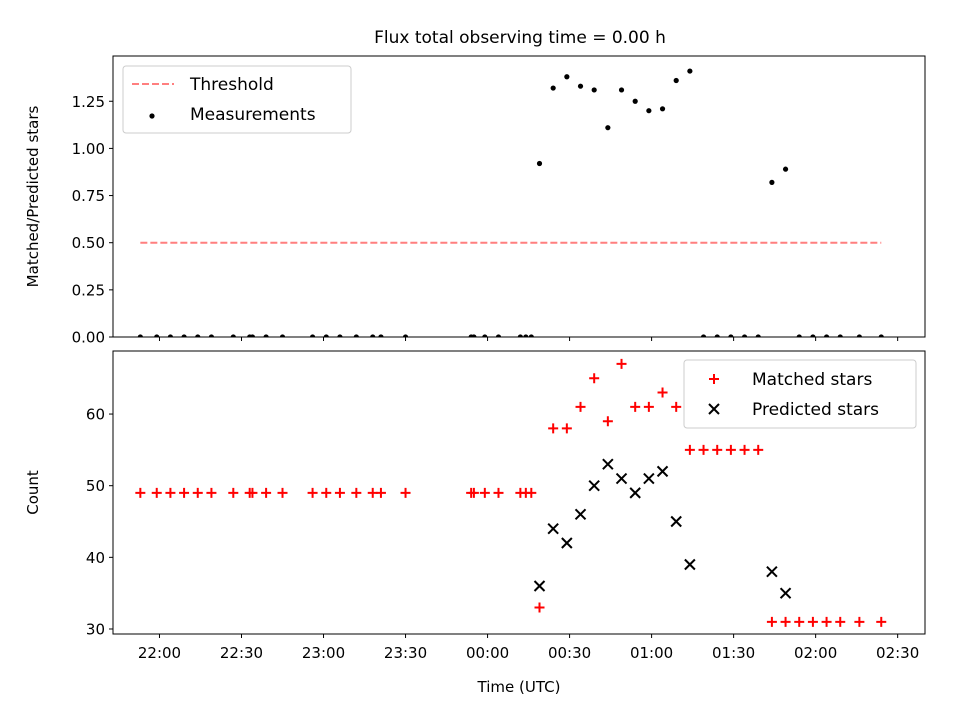 Image resolution: width=960 pixels, height=720 pixels. I want to click on y-tick-label: 1.25, so click(88, 102).